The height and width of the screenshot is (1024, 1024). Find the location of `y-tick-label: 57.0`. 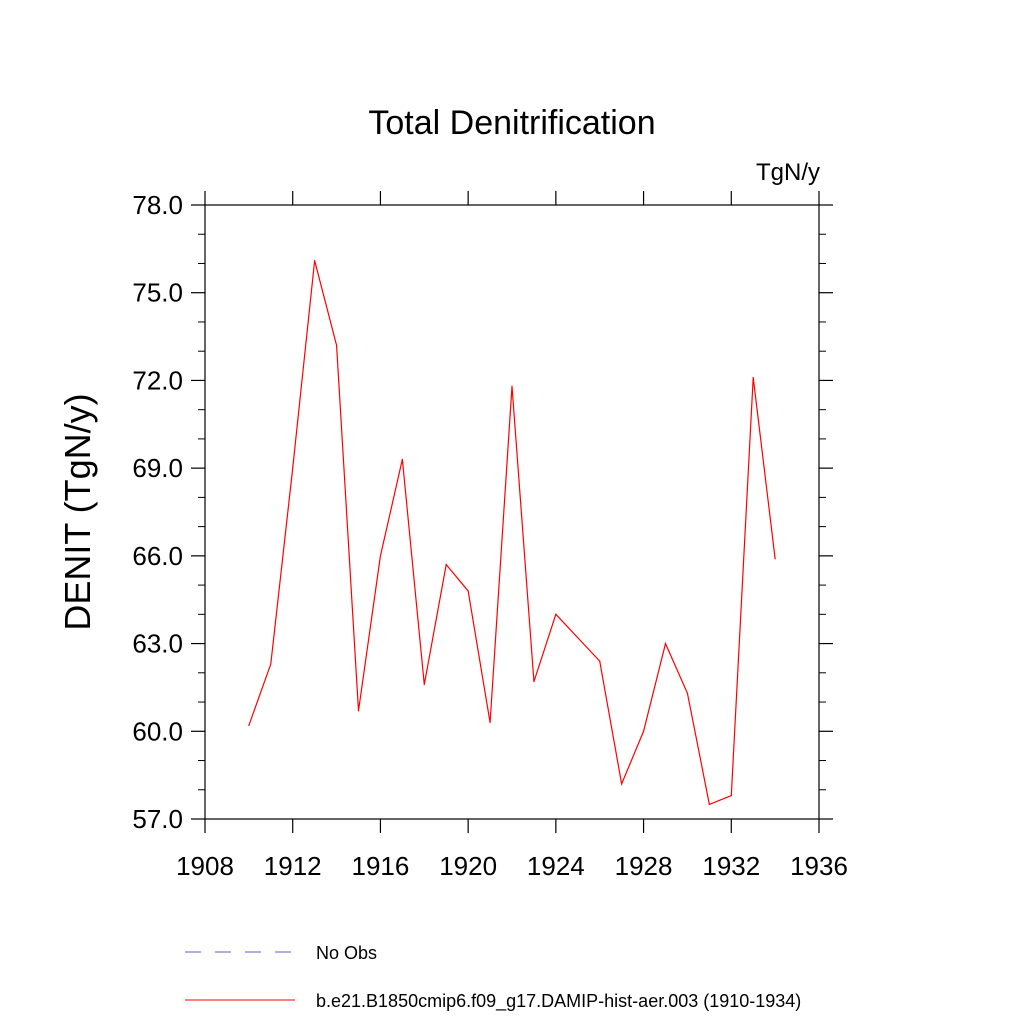

y-tick-label: 57.0 is located at coordinates (157, 819).